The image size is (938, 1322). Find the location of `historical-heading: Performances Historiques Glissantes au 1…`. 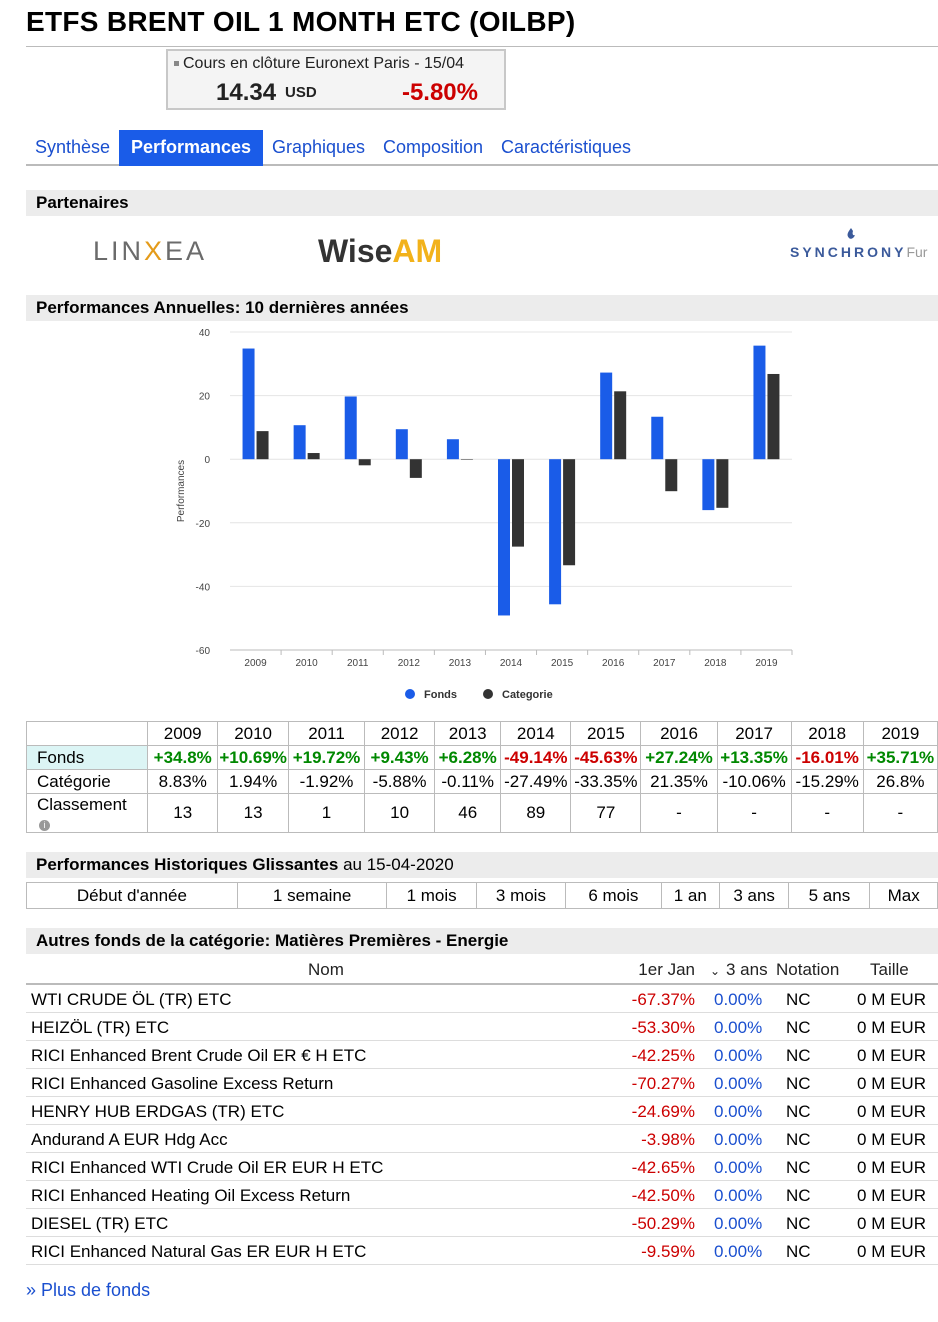

historical-heading: Performances Historiques Glissantes au 1… is located at coordinates (482, 865).